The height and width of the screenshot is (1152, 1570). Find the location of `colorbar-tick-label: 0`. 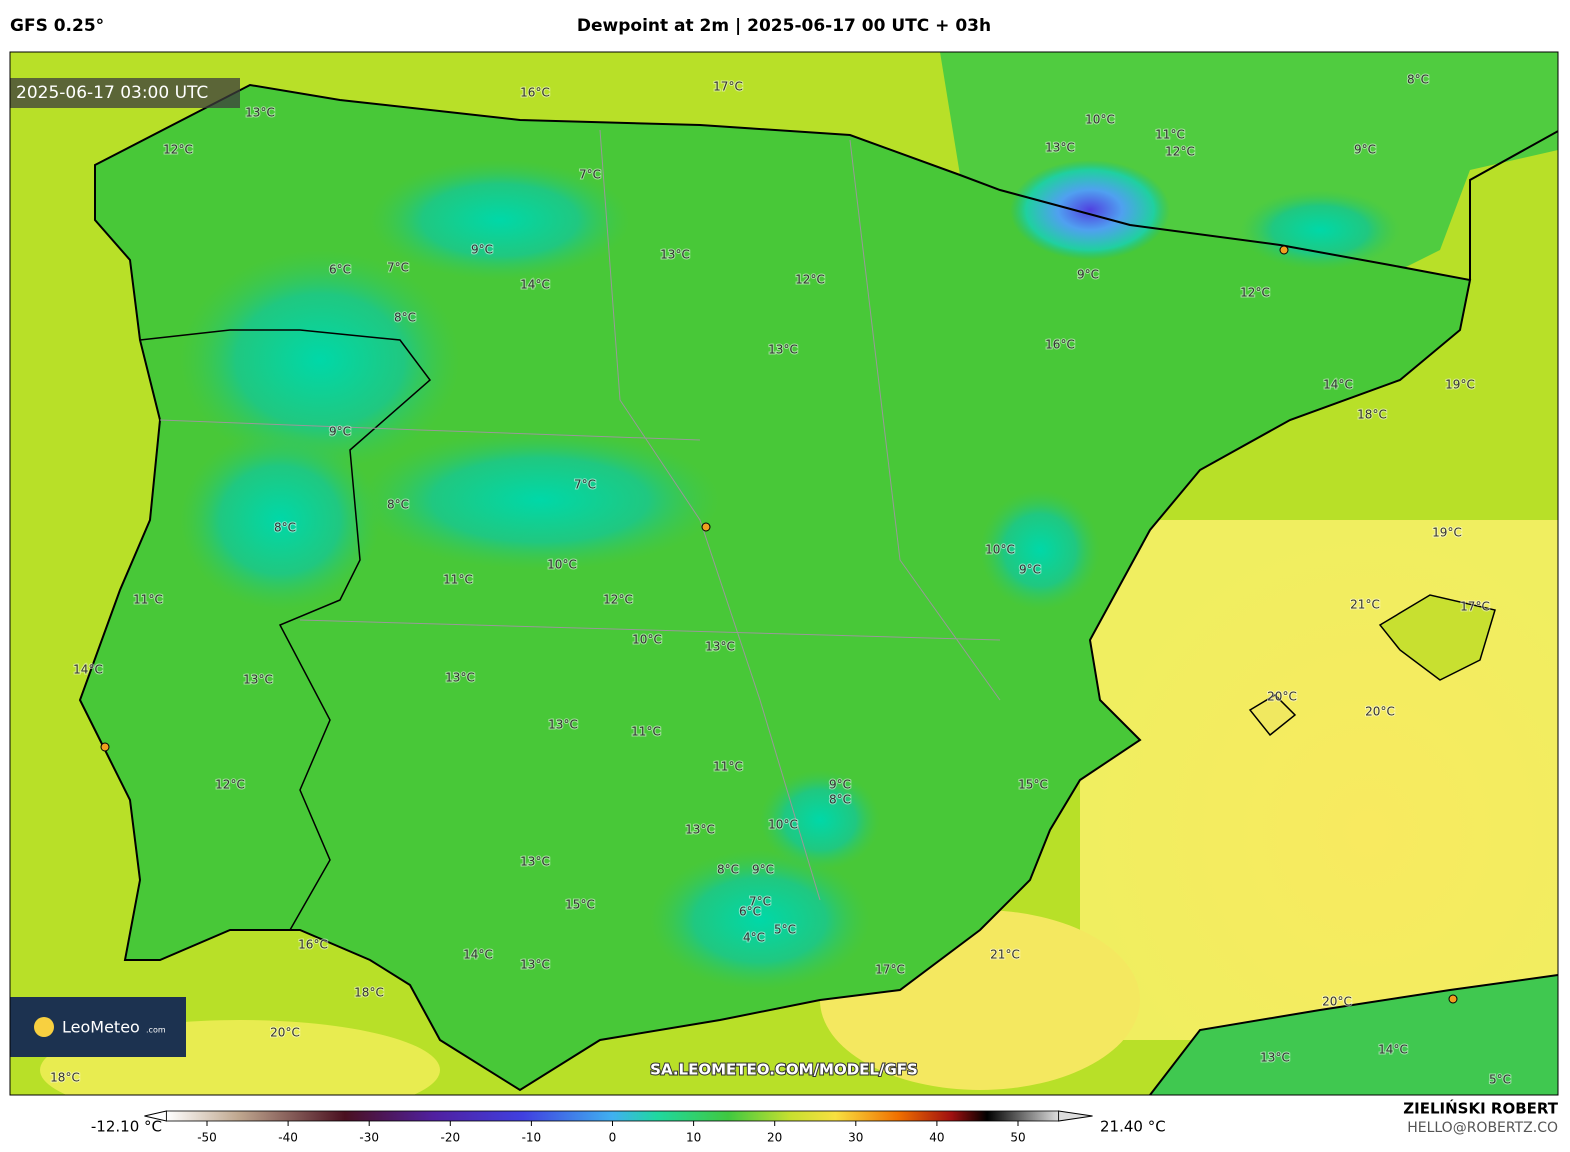

colorbar-tick-label: 0 is located at coordinates (613, 1138).